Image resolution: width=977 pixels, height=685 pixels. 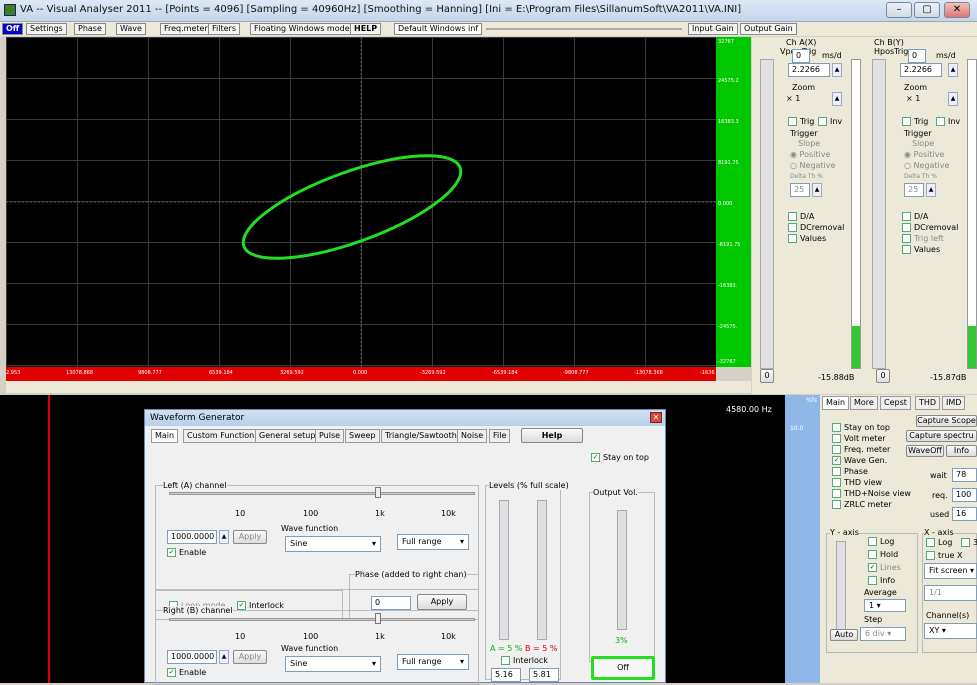 What do you see at coordinates (542, 570) in the screenshot?
I see `level-b-slider` at bounding box center [542, 570].